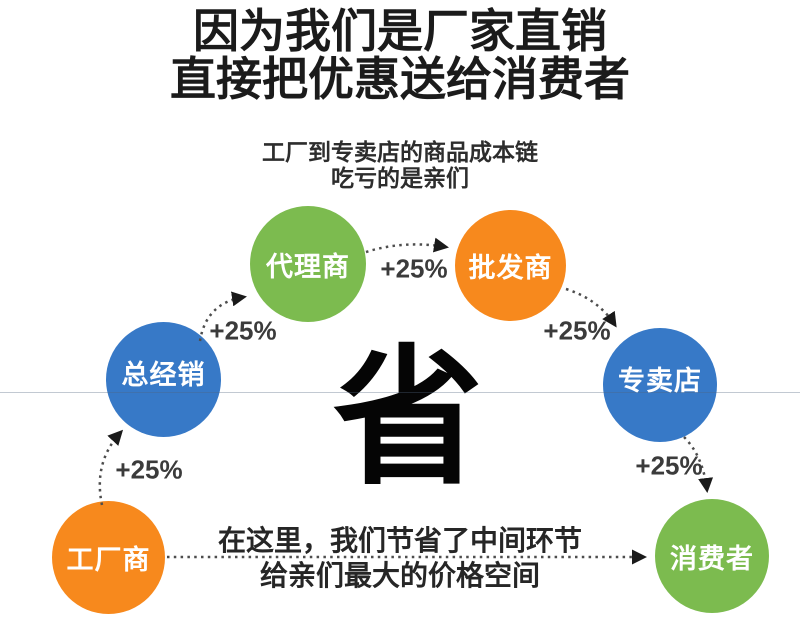 The height and width of the screenshot is (635, 800). I want to click on save-character: 省, so click(407, 418).